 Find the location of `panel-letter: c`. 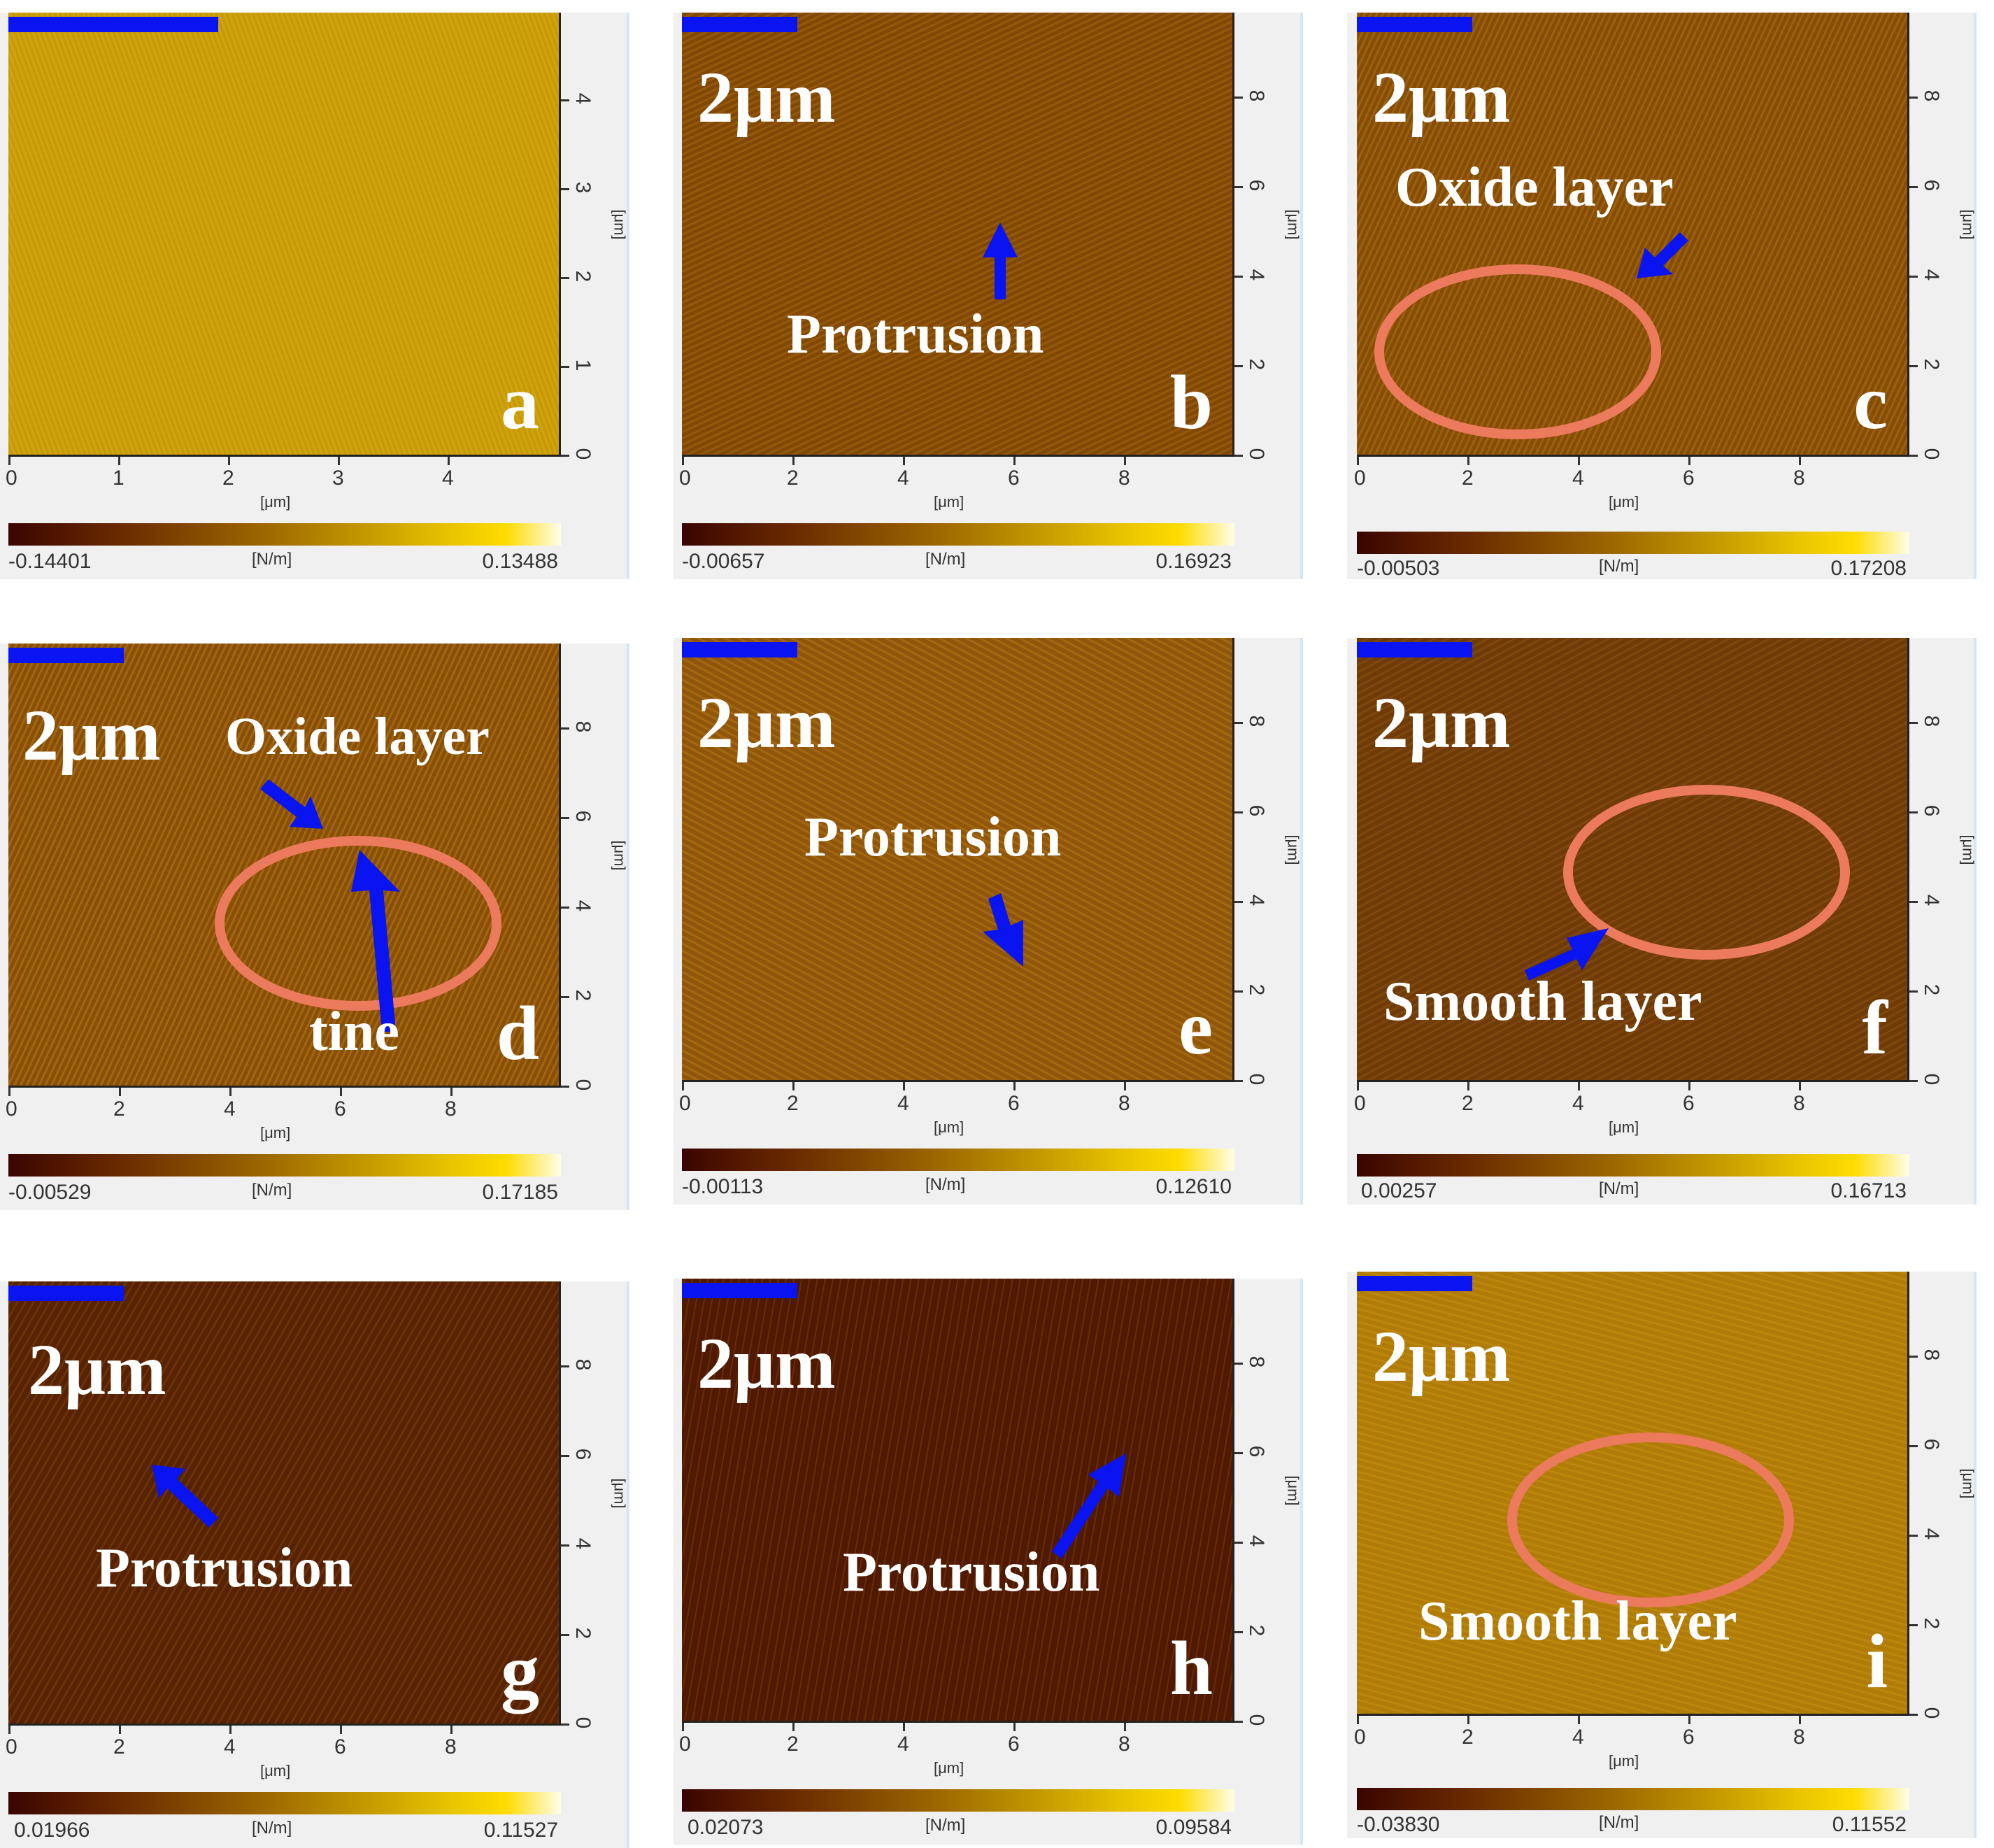

panel-letter: c is located at coordinates (1870, 402).